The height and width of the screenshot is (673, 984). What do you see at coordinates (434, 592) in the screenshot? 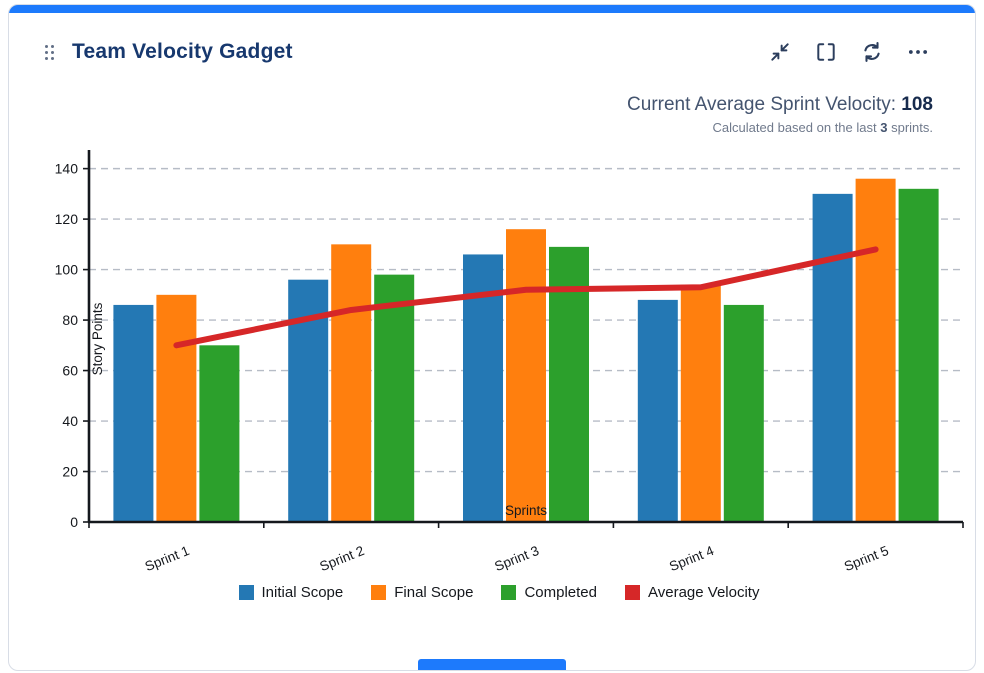
I see `legend-label: Final Scope` at bounding box center [434, 592].